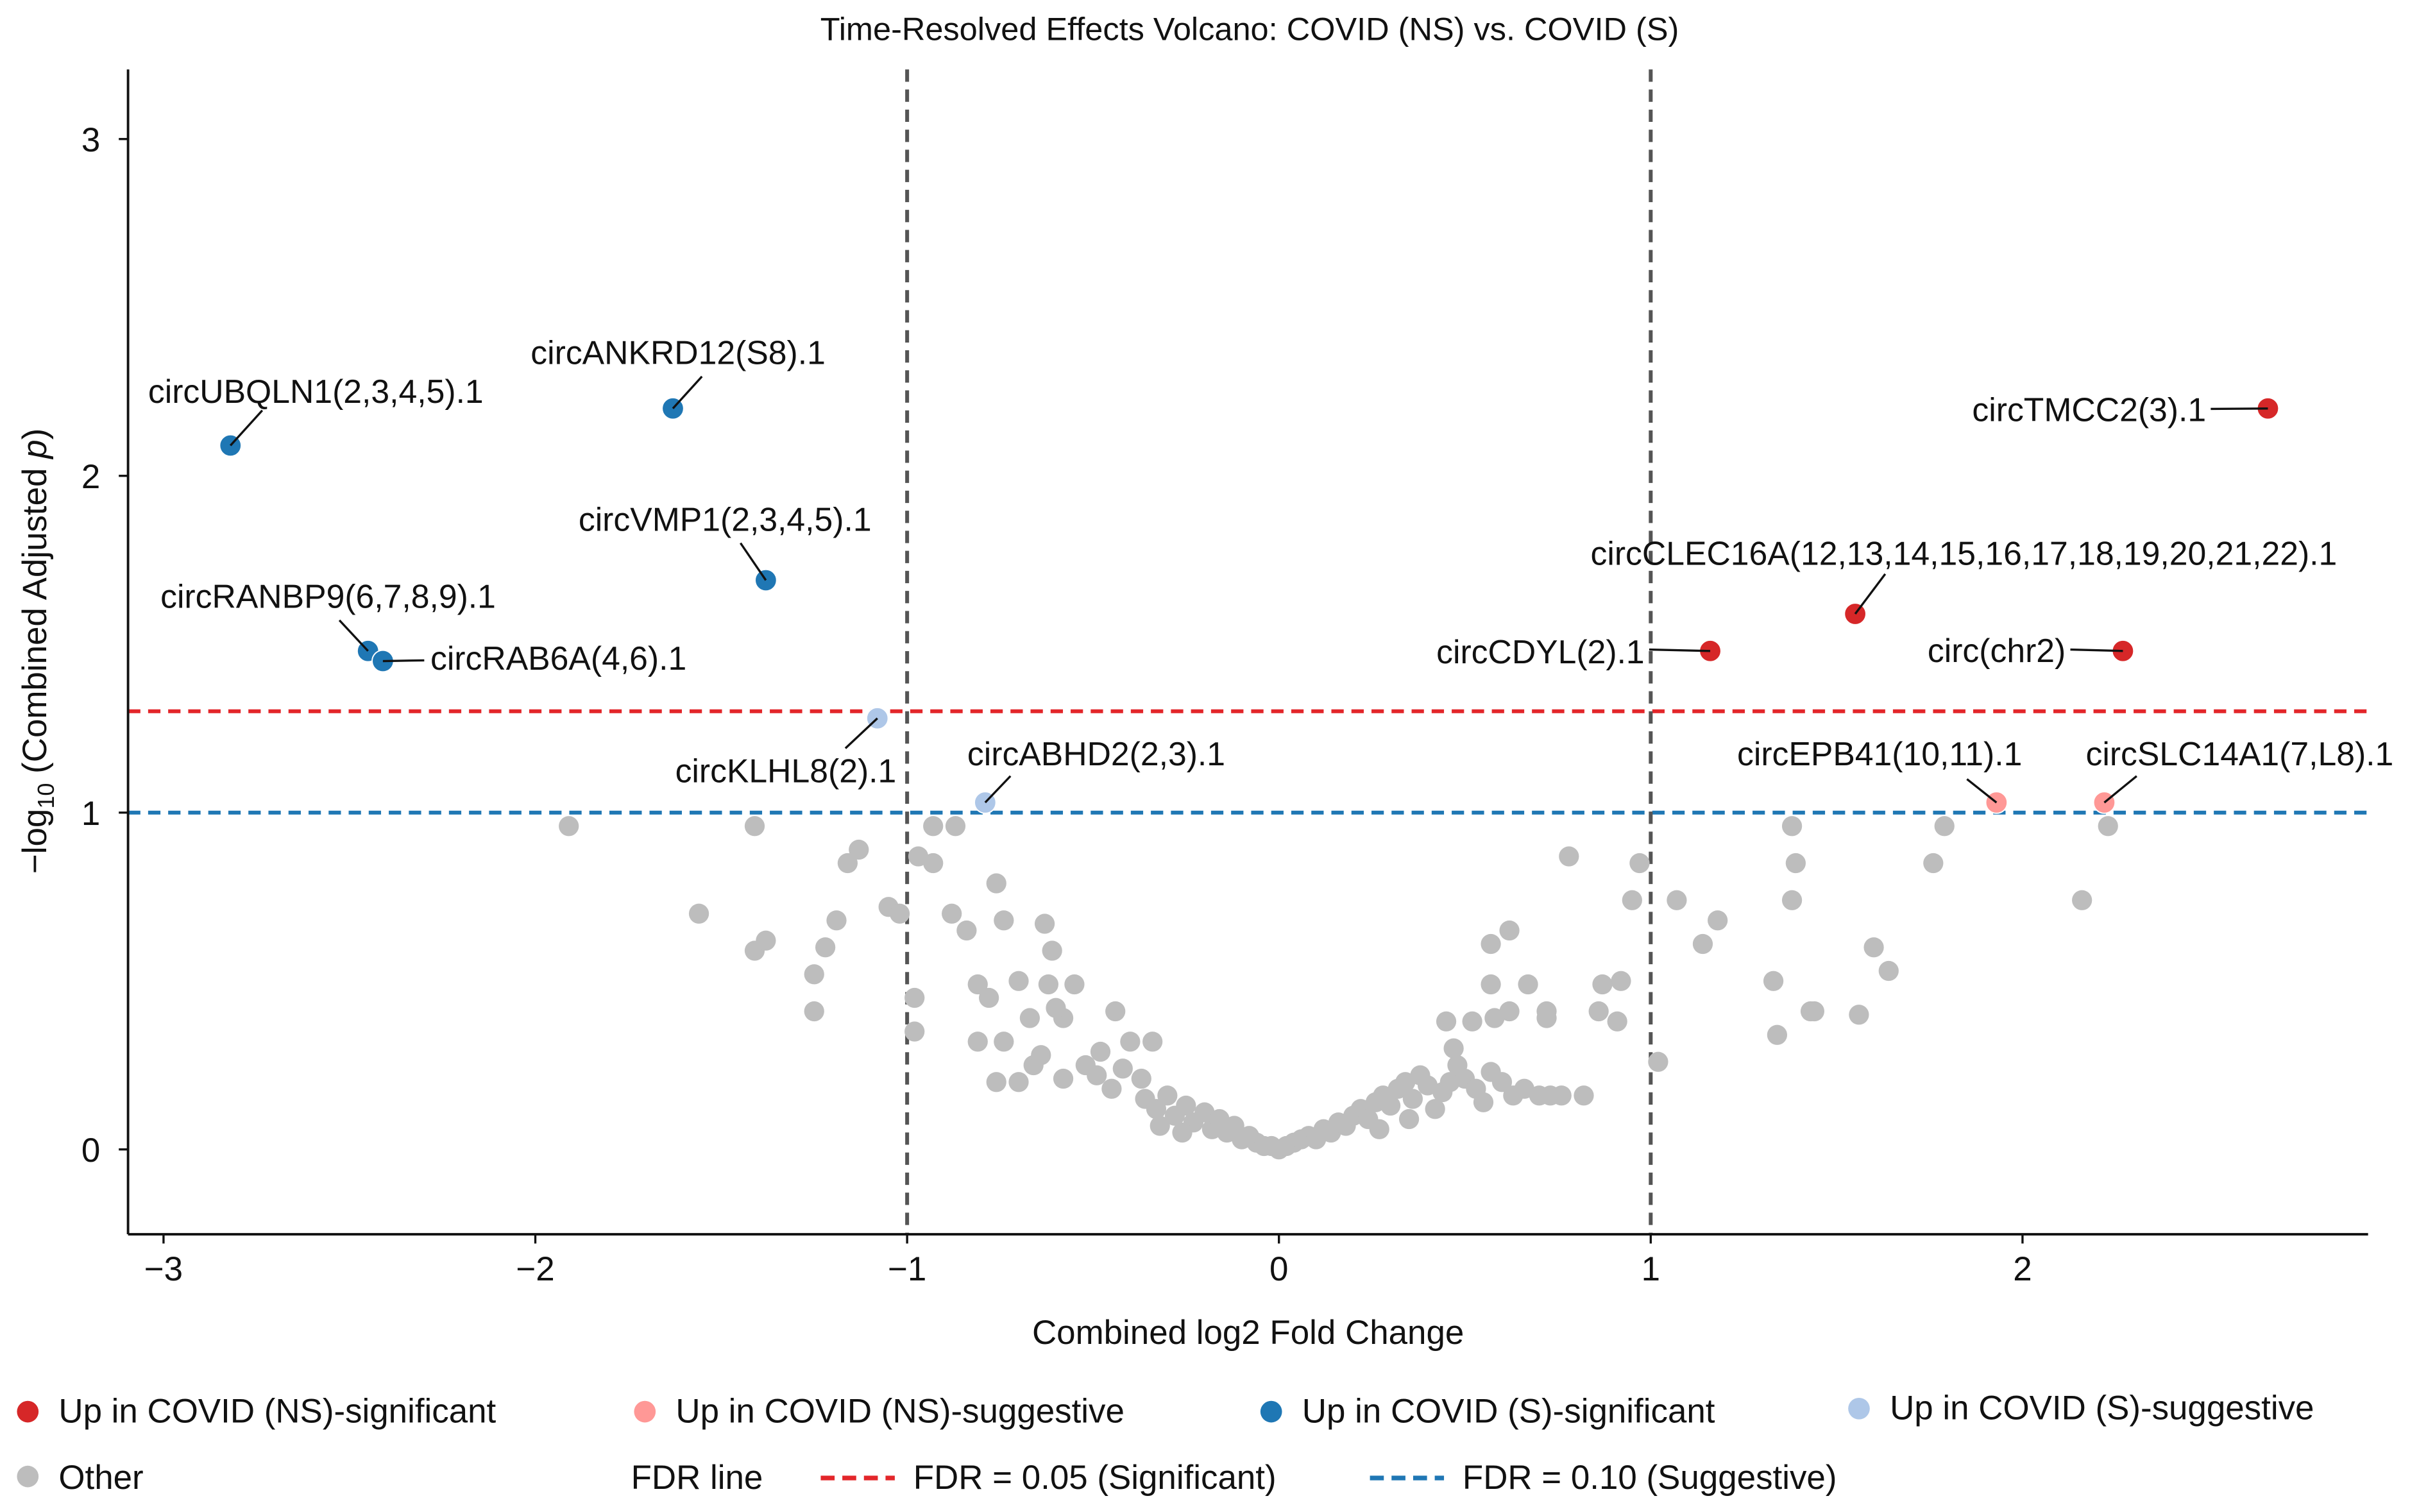 Image resolution: width=2419 pixels, height=1512 pixels. Describe the element at coordinates (558, 658) in the screenshot. I see `point-label: circRAB6A(4,6).1` at that location.